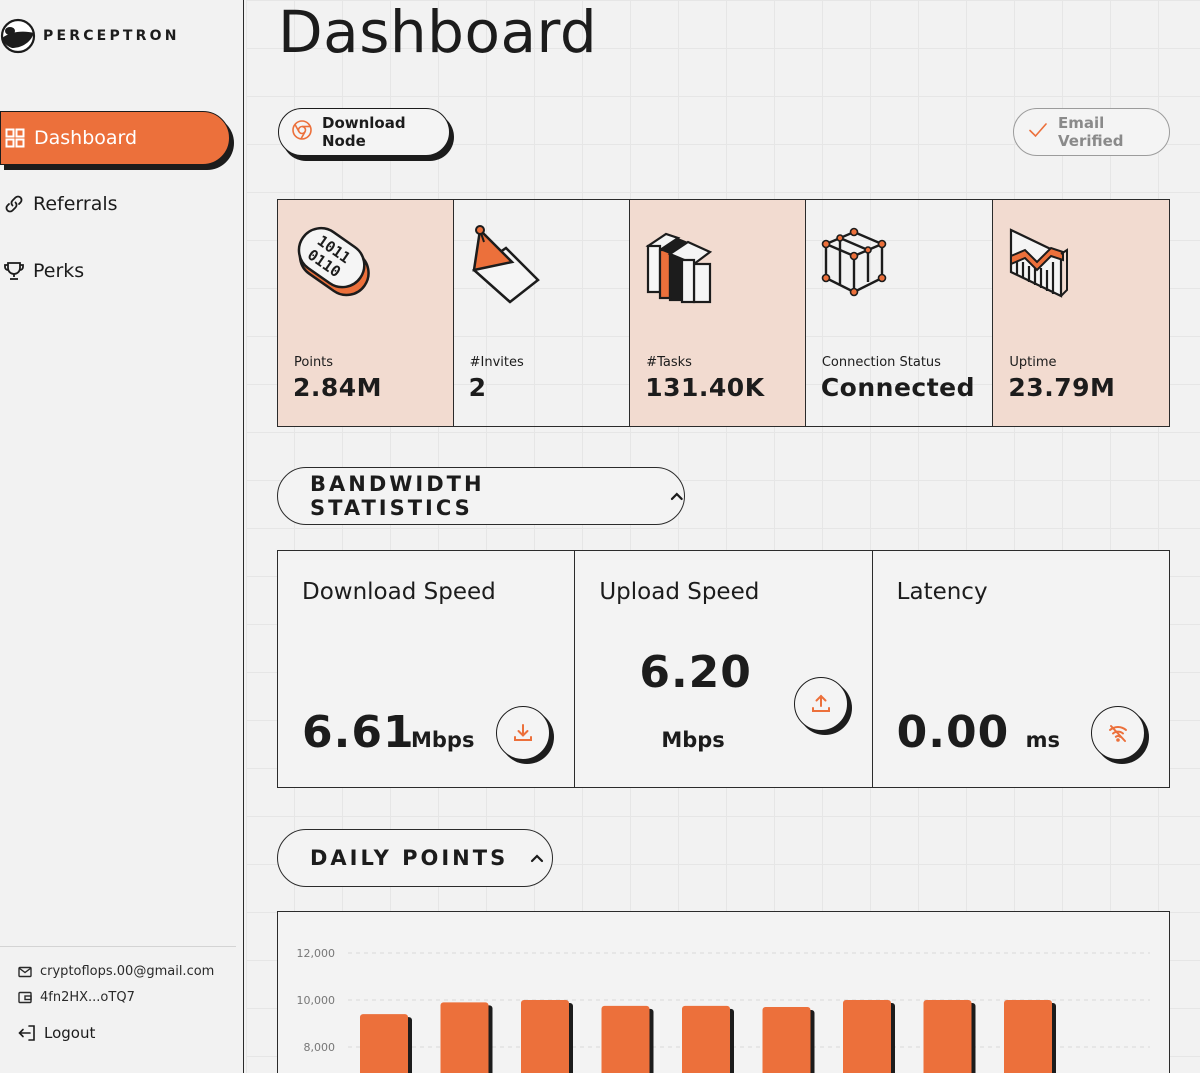 The width and height of the screenshot is (1200, 1073). Describe the element at coordinates (953, 732) in the screenshot. I see `latency-value: 0.00` at that location.